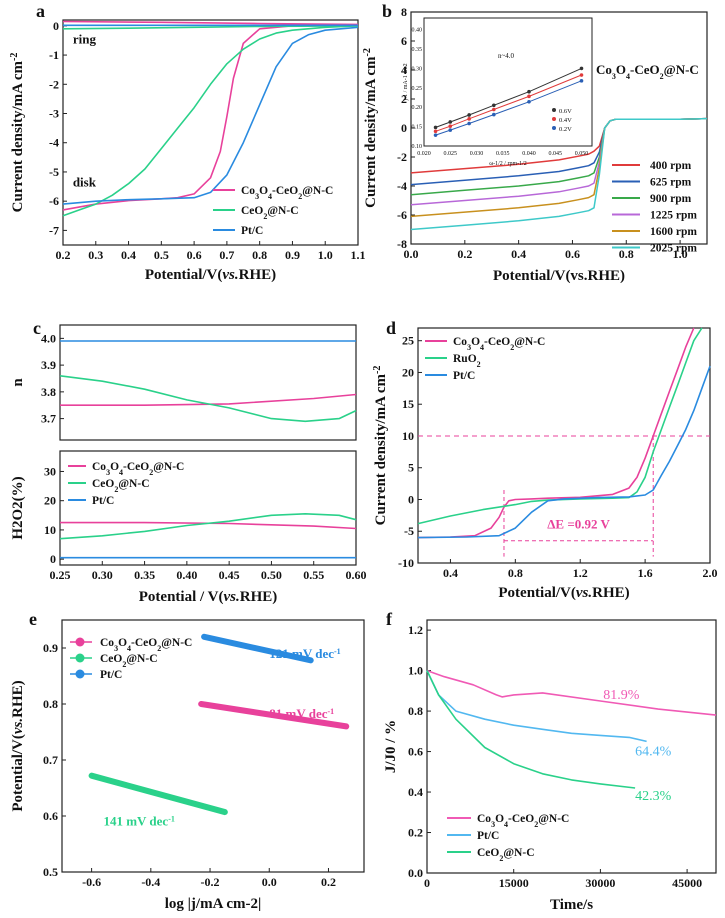 Image resolution: width=725 pixels, height=918 pixels. What do you see at coordinates (499, 344) in the screenshot?
I see `panel-d-legend-label: Co3O4-CeO2@N-C` at bounding box center [499, 344].